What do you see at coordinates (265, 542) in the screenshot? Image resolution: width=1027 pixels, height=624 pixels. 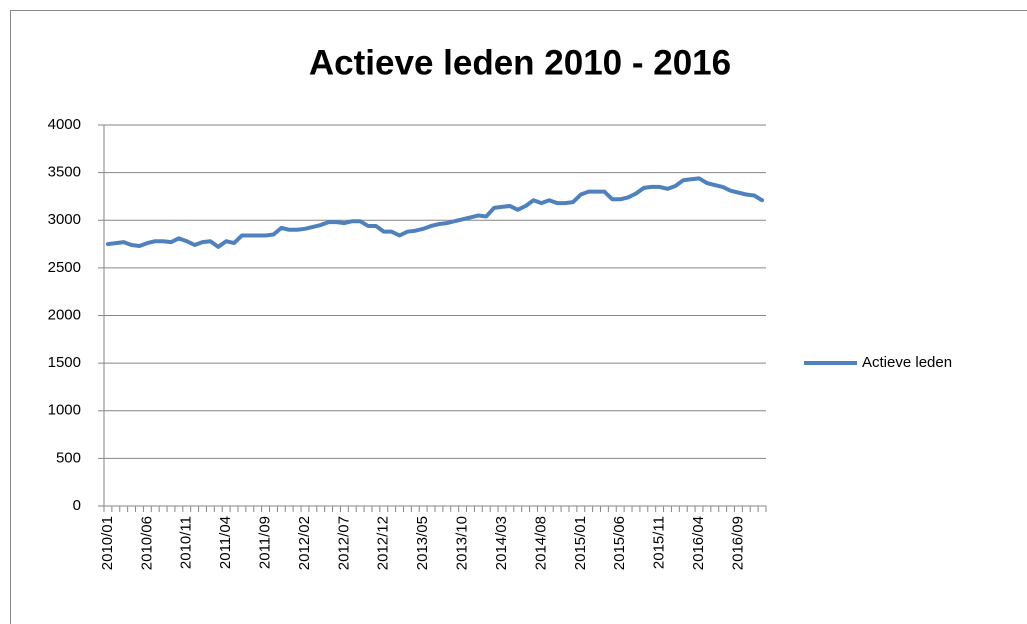 I see `x-tick-label: 2011/09` at bounding box center [265, 542].